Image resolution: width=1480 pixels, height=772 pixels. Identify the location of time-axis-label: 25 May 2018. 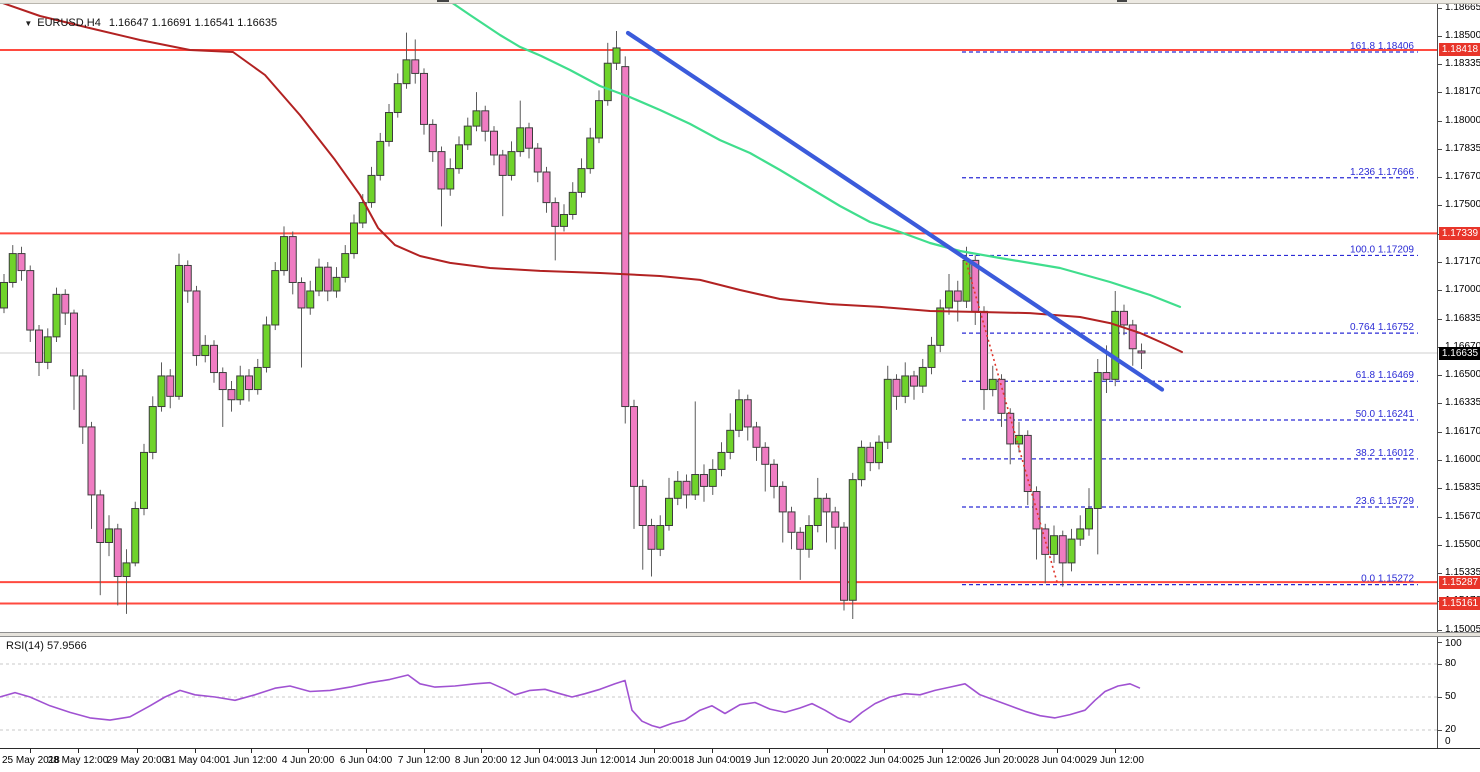
(31, 760).